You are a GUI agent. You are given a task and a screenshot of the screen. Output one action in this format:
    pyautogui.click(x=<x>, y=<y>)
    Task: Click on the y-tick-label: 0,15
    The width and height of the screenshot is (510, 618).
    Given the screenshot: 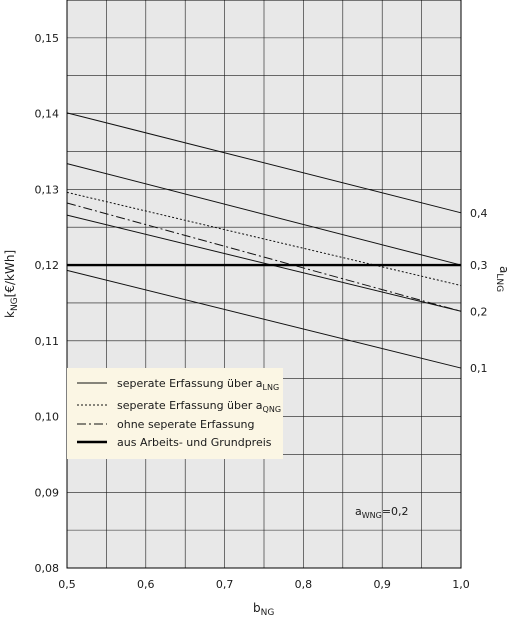 What is the action you would take?
    pyautogui.click(x=47, y=38)
    